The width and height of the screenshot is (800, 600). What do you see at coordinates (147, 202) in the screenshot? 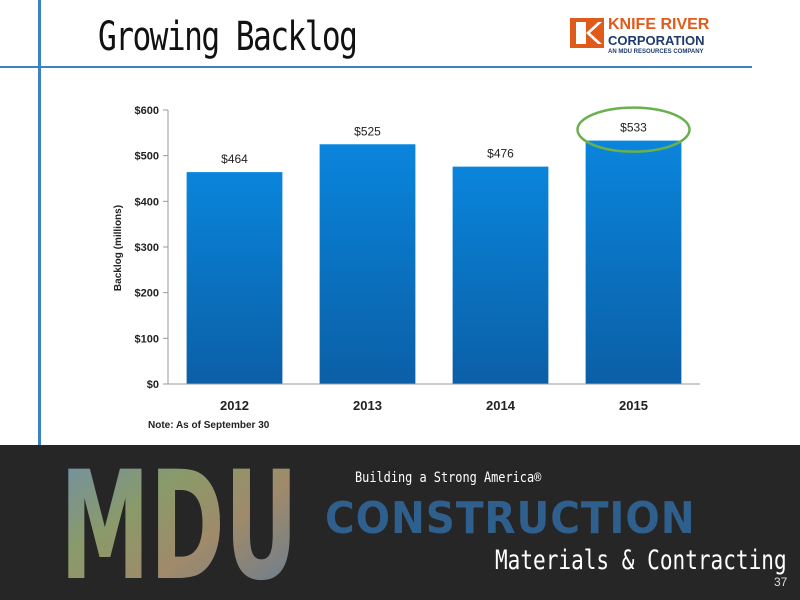
I see `y-tick-label: $400` at bounding box center [147, 202].